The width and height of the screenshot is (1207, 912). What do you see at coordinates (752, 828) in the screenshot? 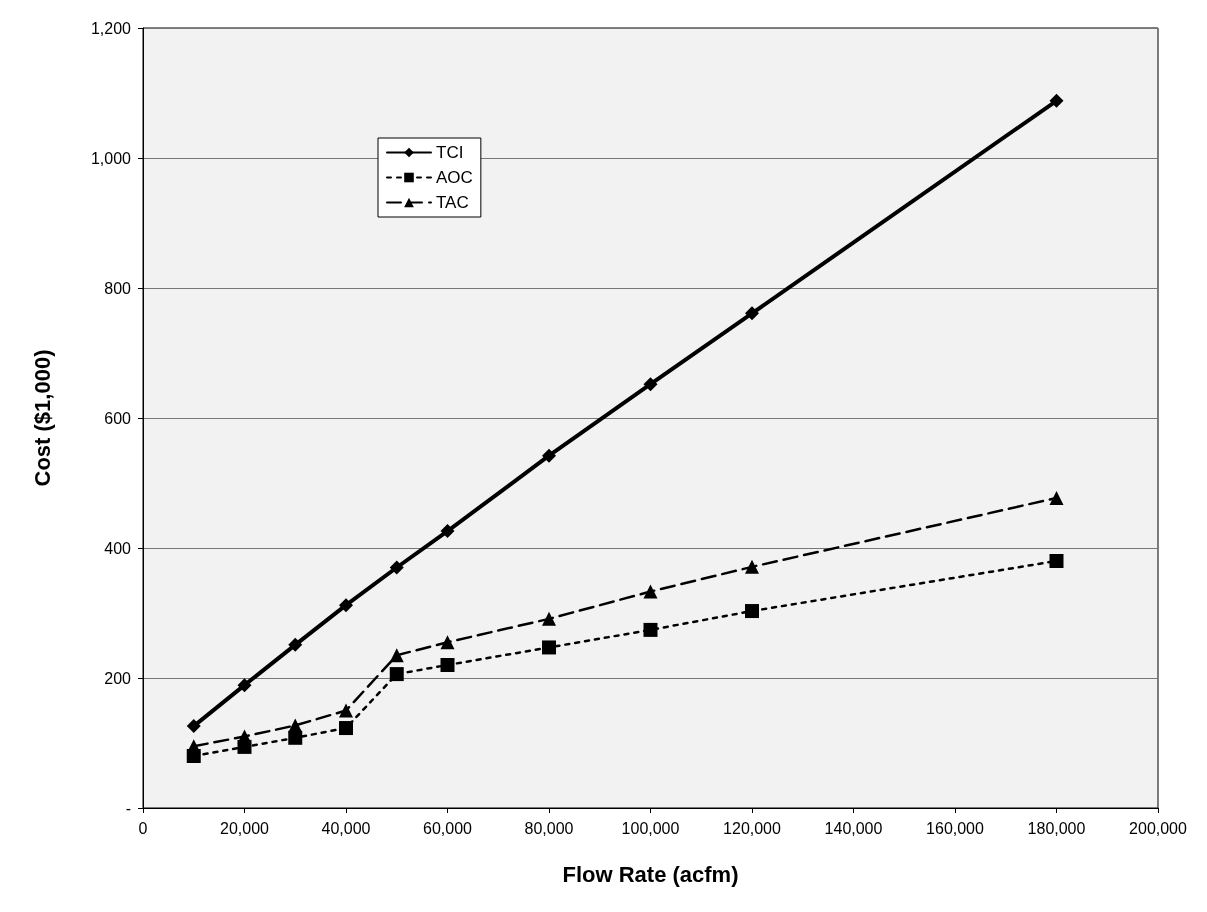
I see `x-tick-label: 120,000` at bounding box center [752, 828].